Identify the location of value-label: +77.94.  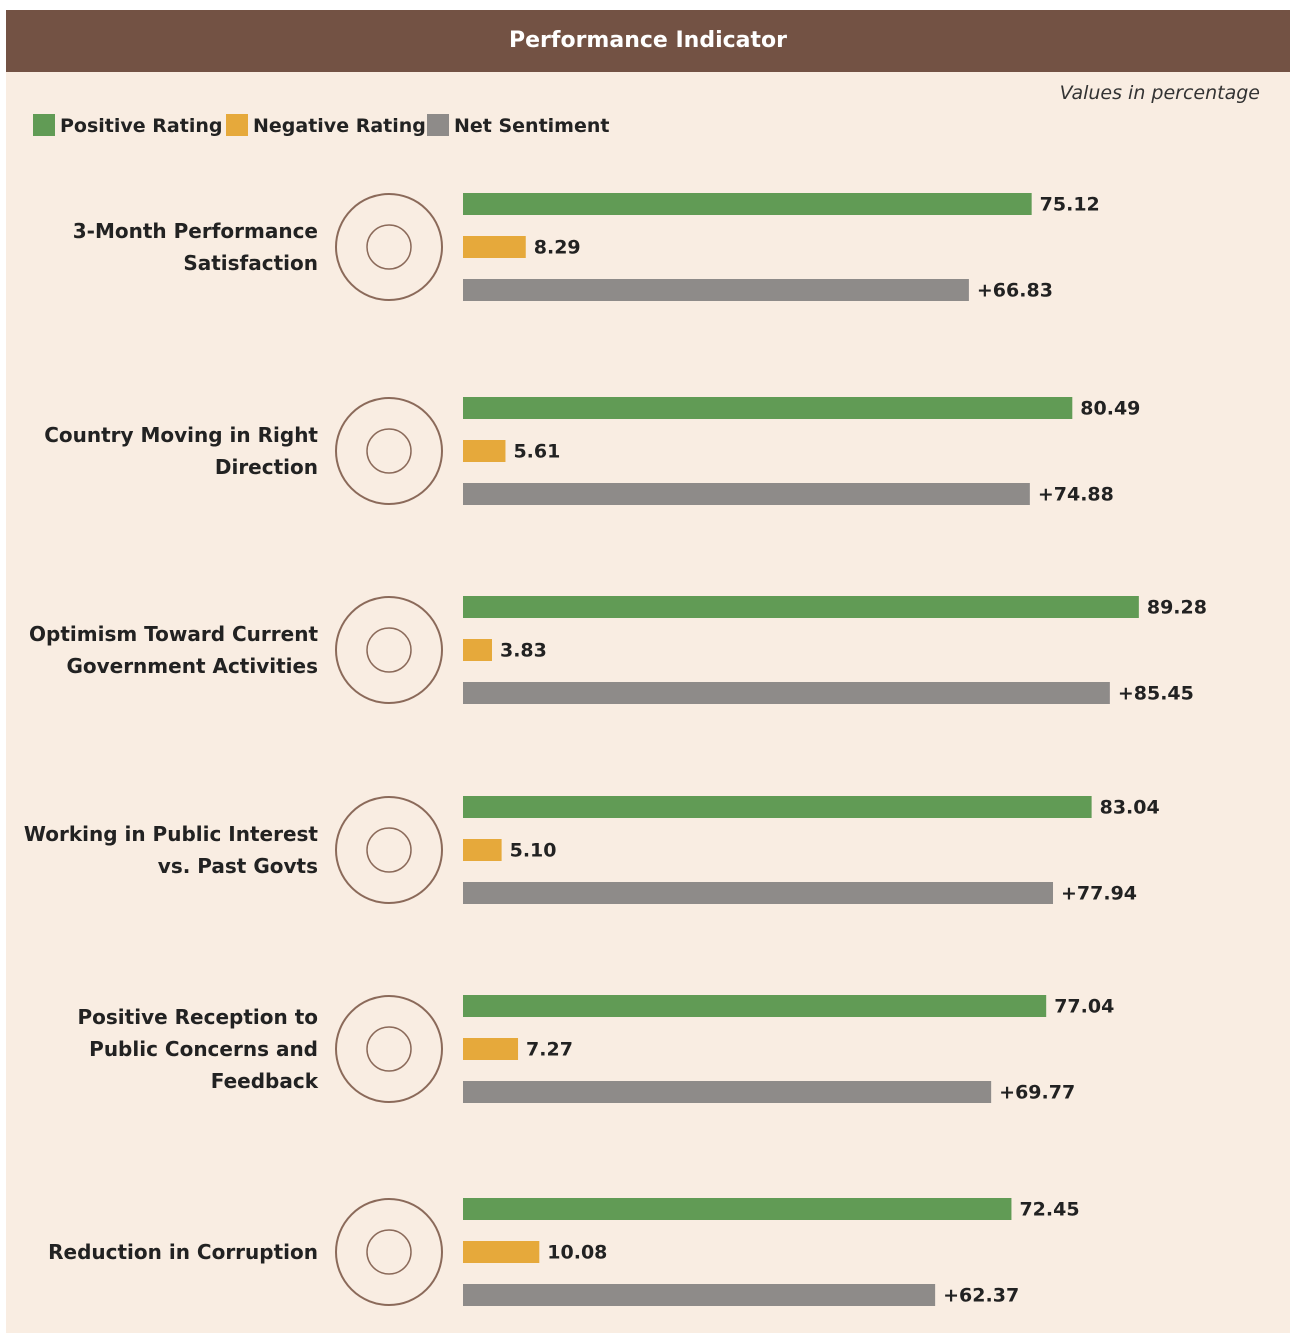
(1099, 894).